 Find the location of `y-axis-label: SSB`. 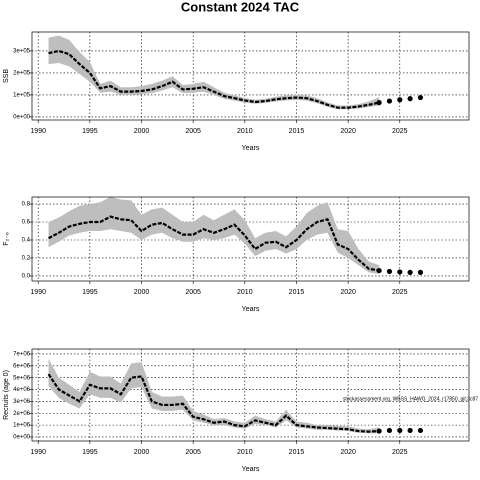

y-axis-label: SSB is located at coordinates (6, 76).